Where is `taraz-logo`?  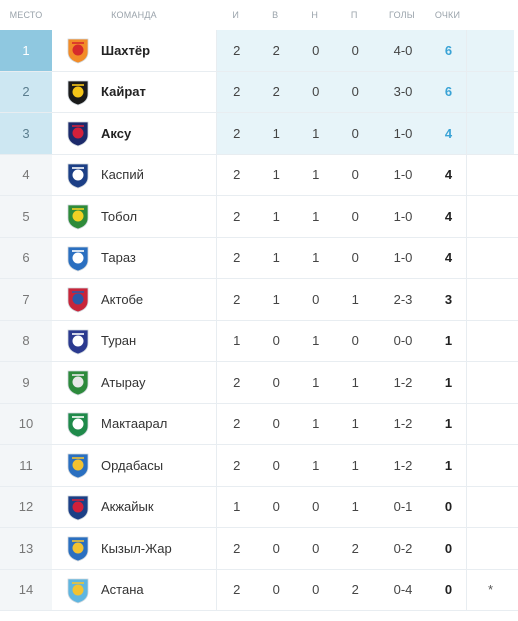 taraz-logo is located at coordinates (78, 258).